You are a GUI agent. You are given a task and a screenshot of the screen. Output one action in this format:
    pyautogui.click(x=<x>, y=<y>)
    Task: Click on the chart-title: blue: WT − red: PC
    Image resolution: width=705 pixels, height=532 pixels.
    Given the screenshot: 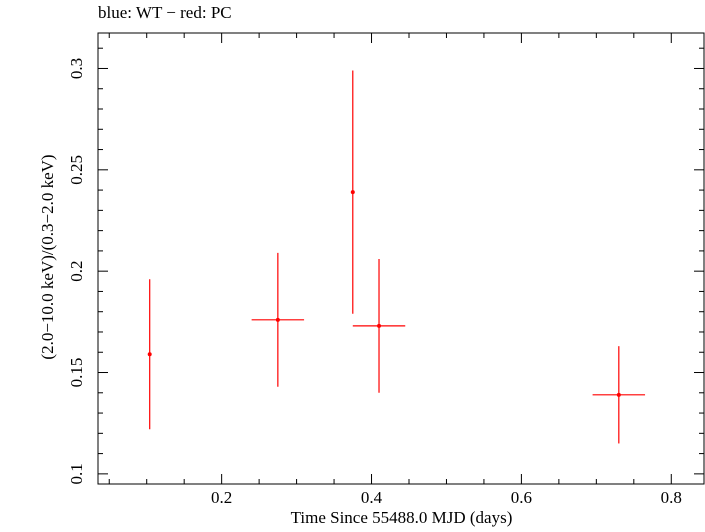 What is the action you would take?
    pyautogui.click(x=165, y=12)
    